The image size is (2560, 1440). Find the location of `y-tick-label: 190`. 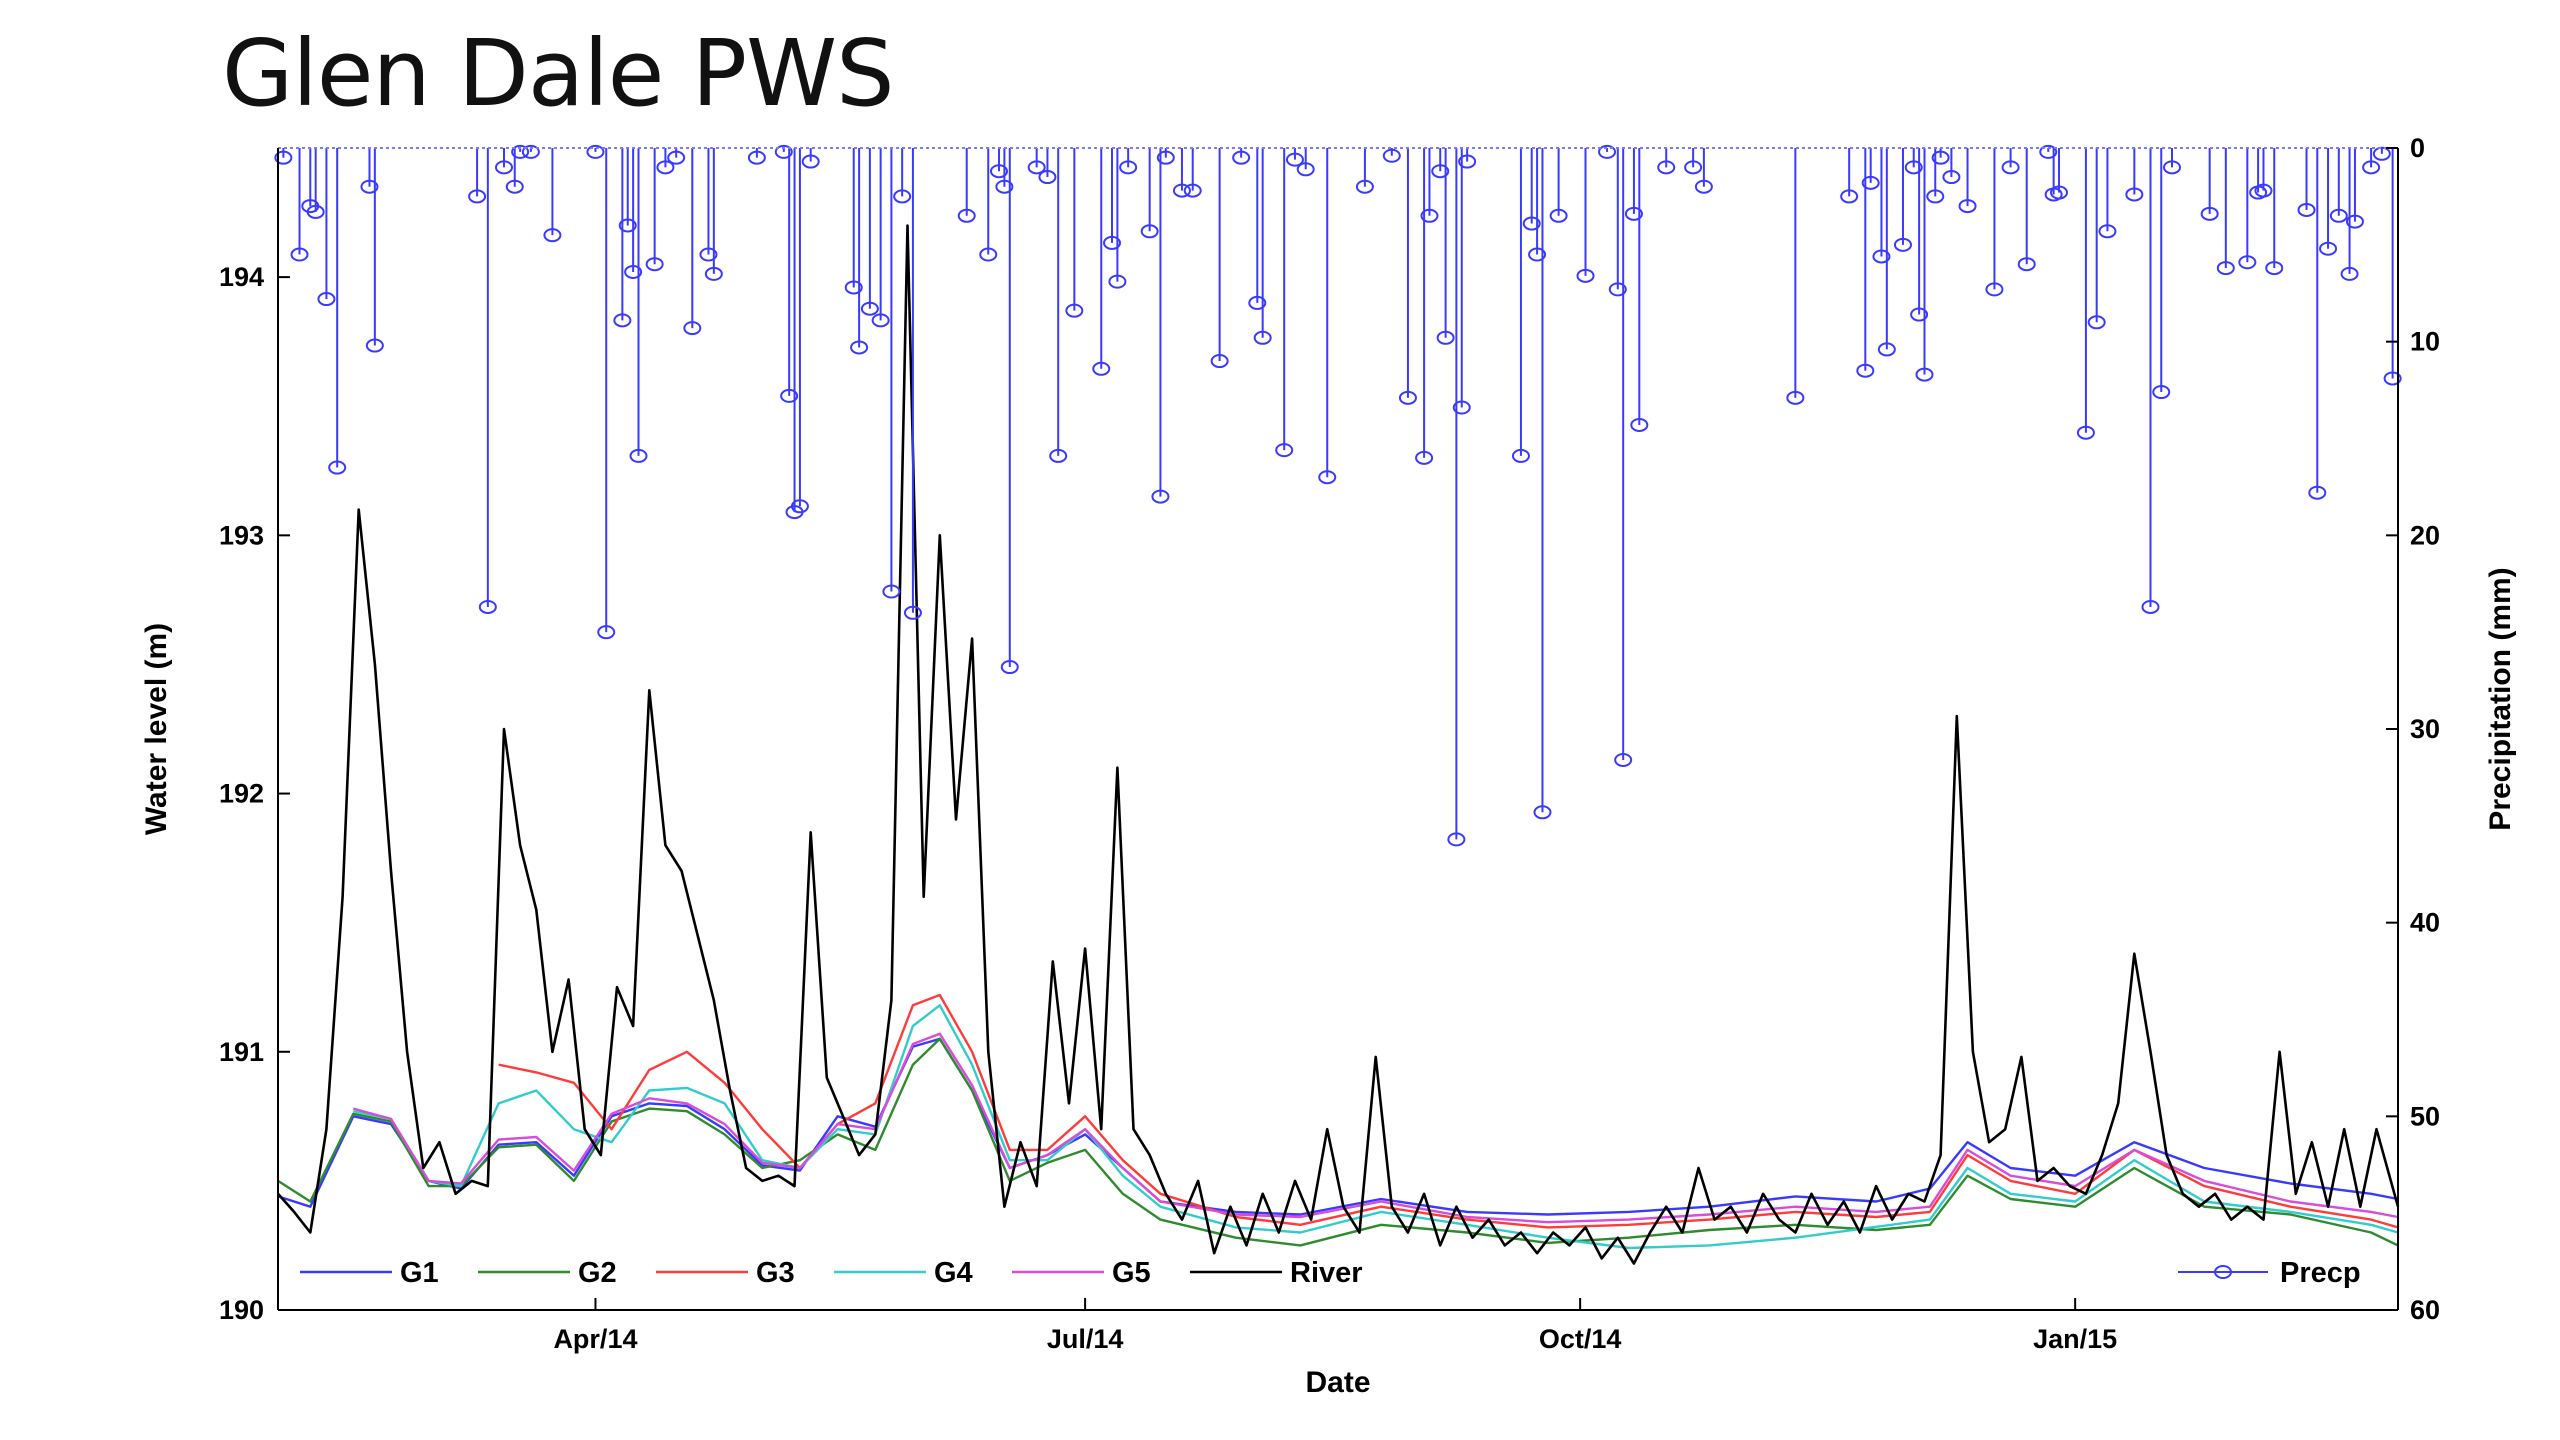

y-tick-label: 190 is located at coordinates (241, 1310).